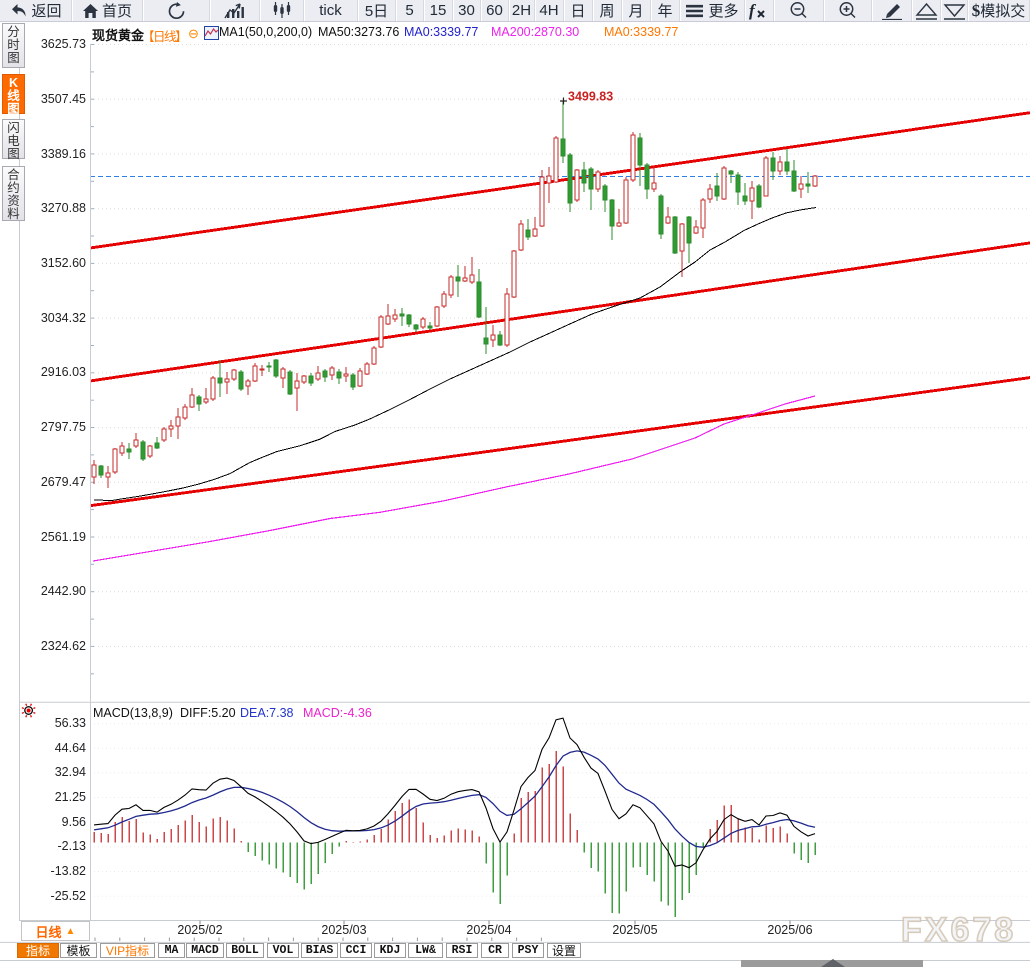  I want to click on svg-text: f, so click(753, 11).